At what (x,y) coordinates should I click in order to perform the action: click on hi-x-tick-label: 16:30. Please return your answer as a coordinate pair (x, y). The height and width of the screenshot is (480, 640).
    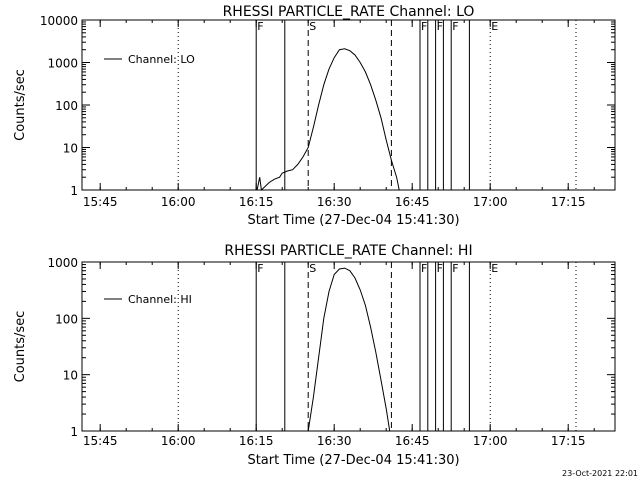
    Looking at the image, I should click on (334, 441).